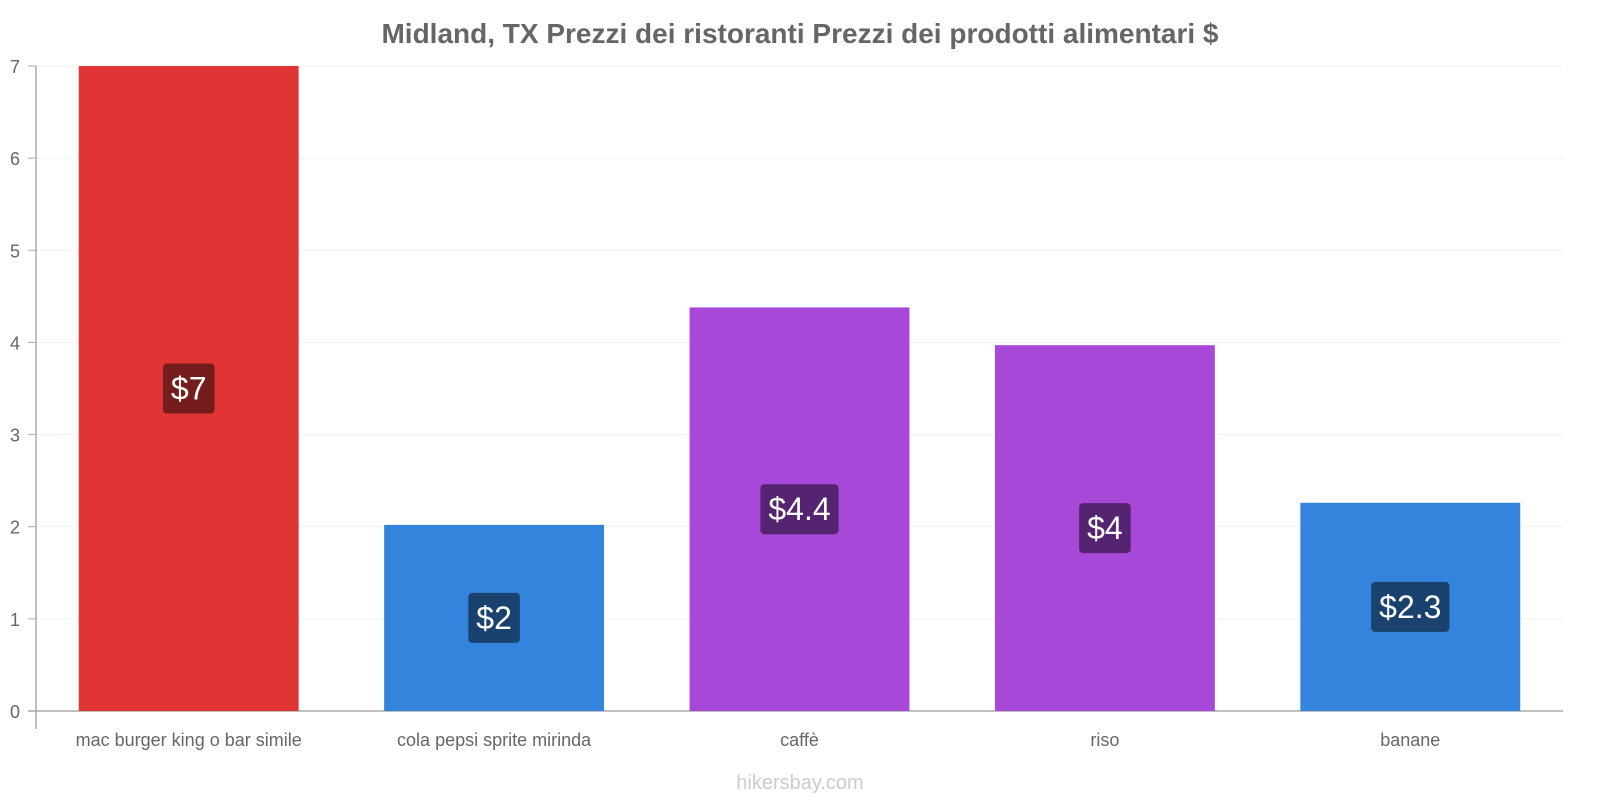 The image size is (1600, 800). I want to click on y-tick-label: 5, so click(15, 251).